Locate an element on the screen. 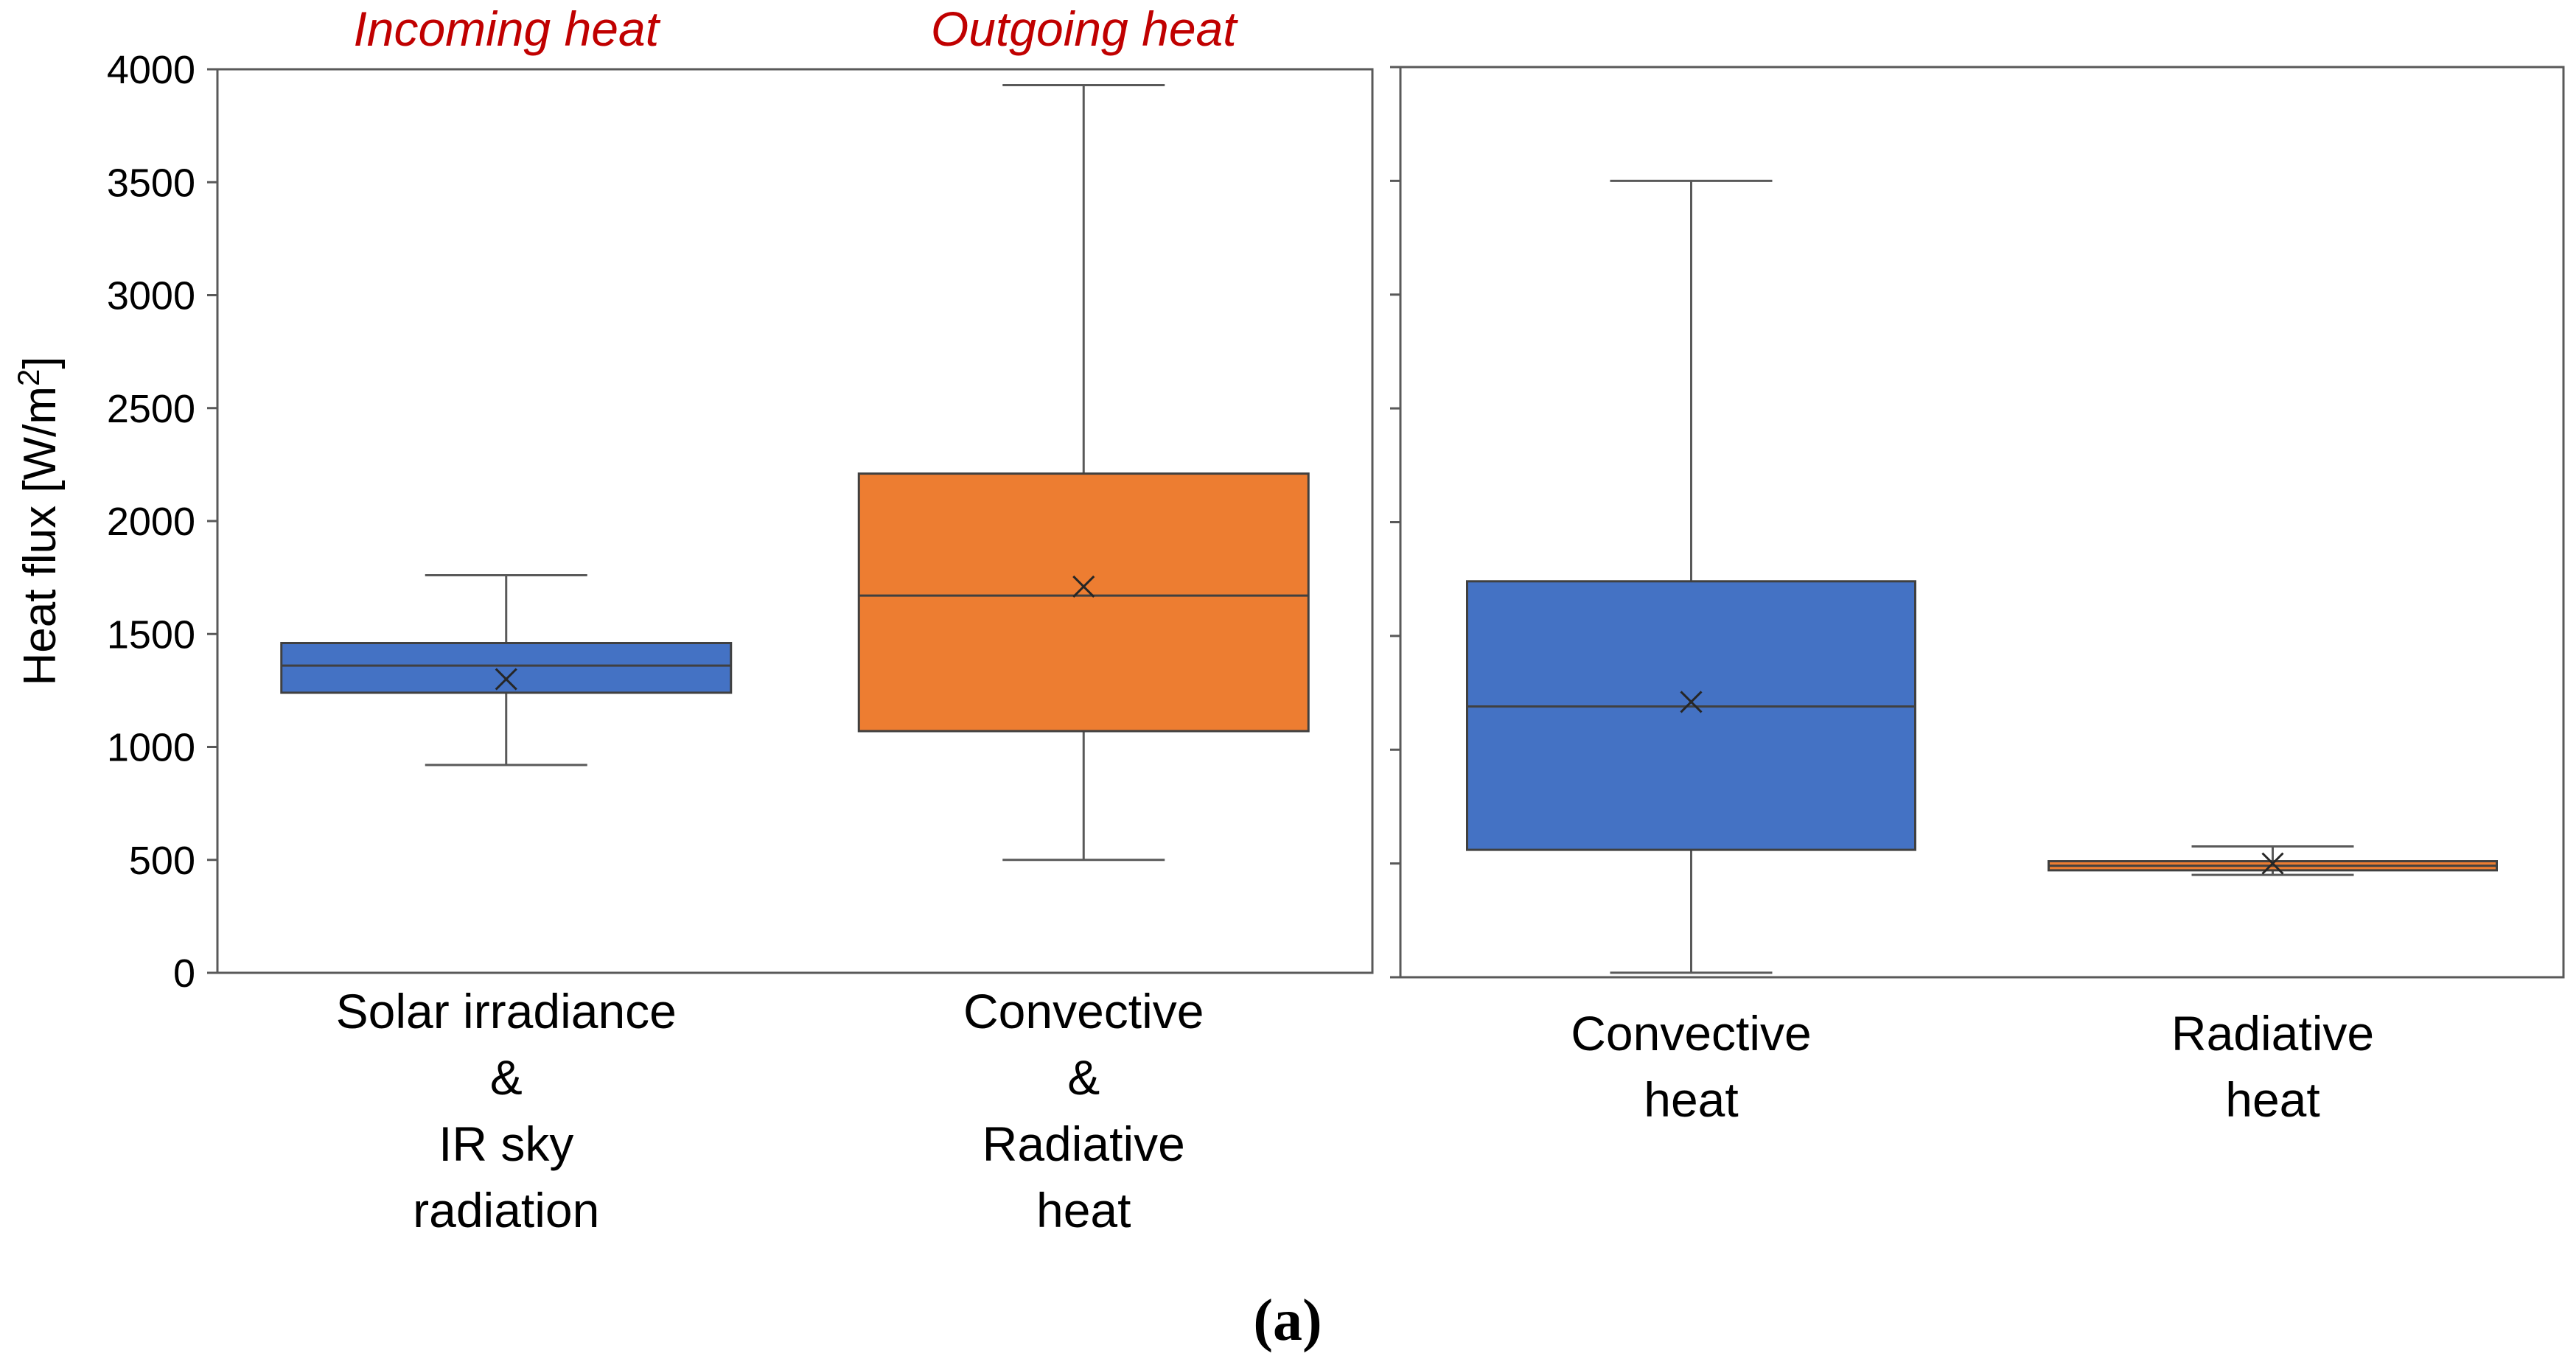 This screenshot has width=2576, height=1359. y-tick-label: 3000 is located at coordinates (151, 296).